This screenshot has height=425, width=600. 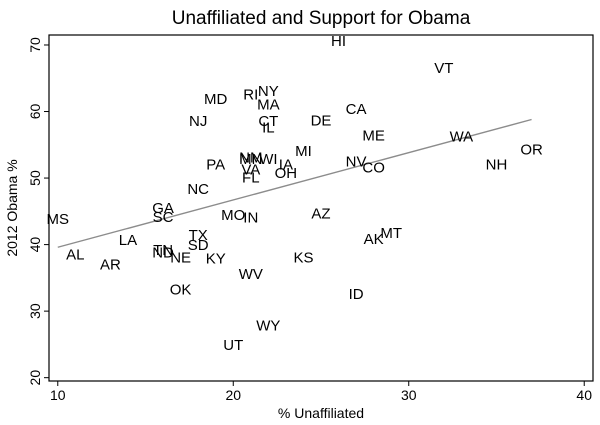 I want to click on point-ks: KS, so click(x=303, y=257).